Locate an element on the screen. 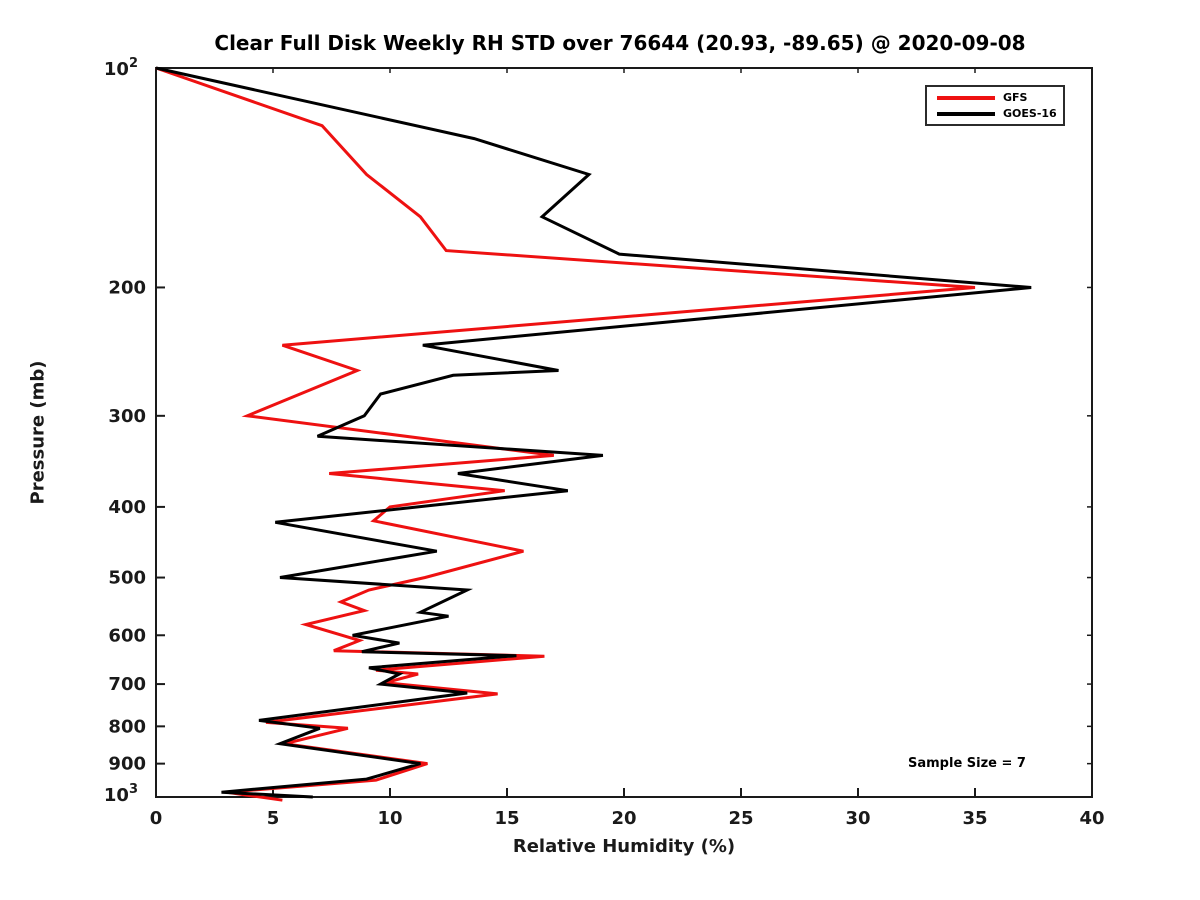 This screenshot has width=1200, height=900. x-tick-label: 35 is located at coordinates (974, 818).